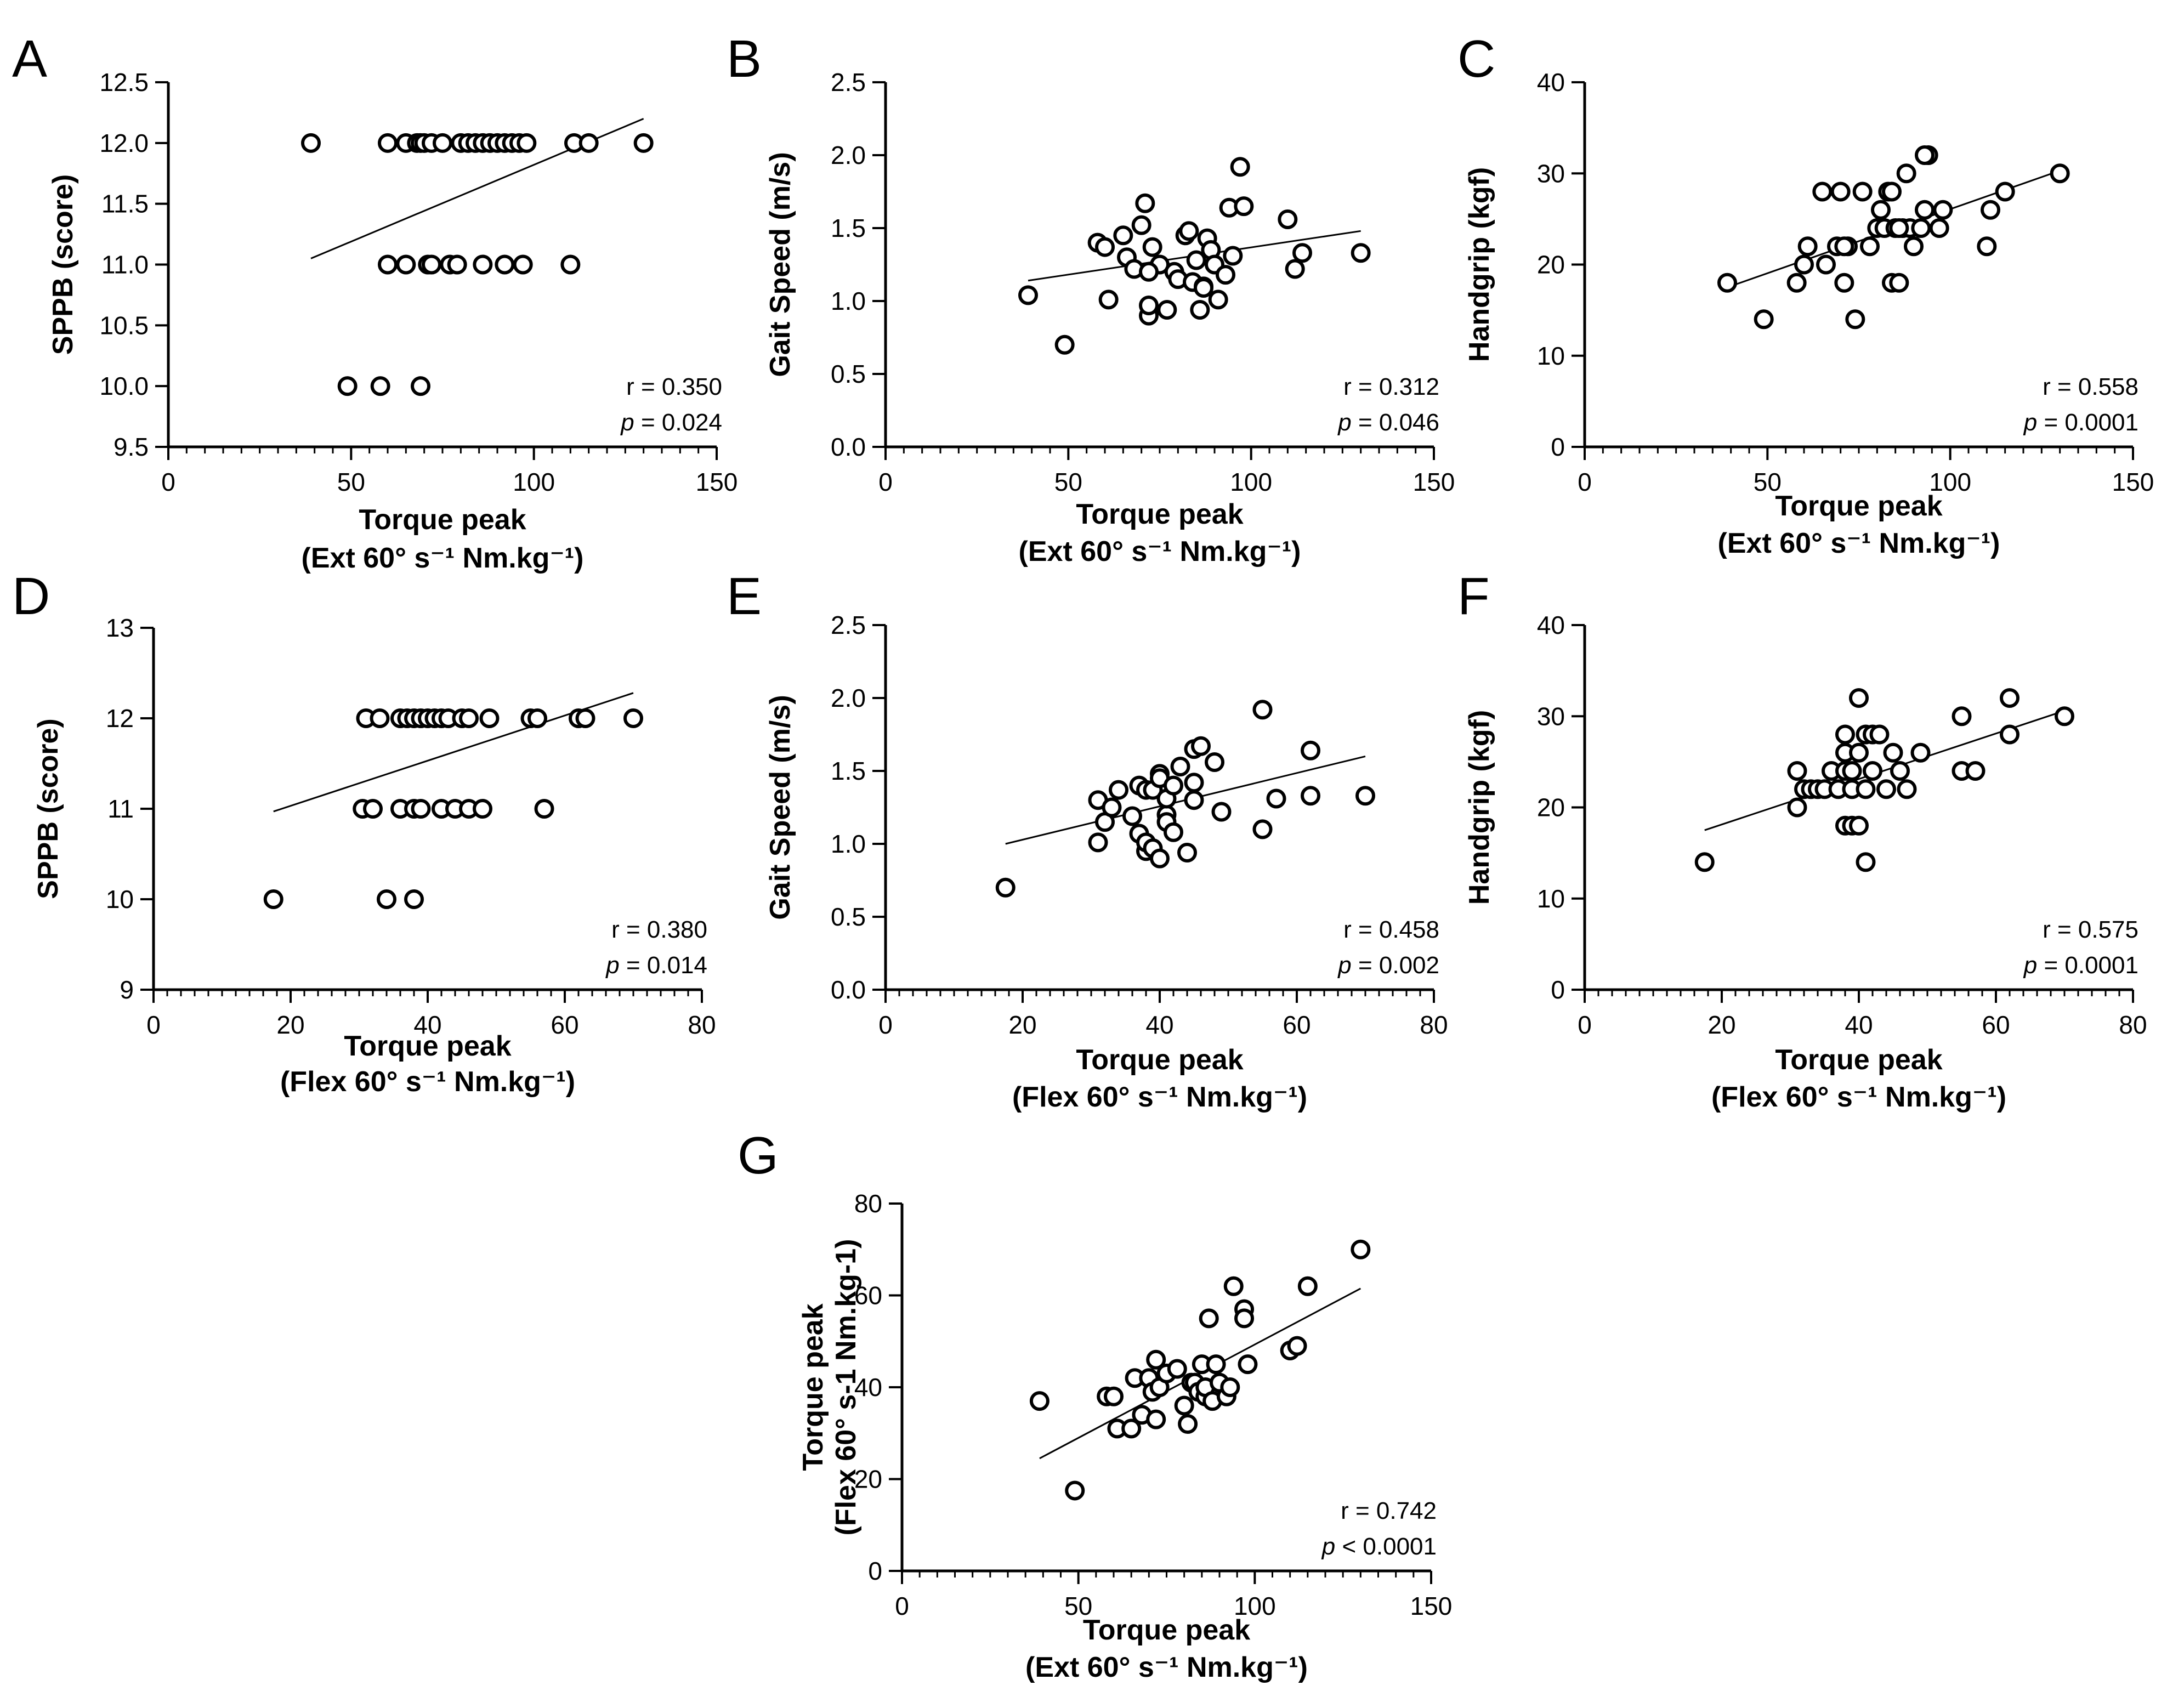  I want to click on x-tick-label: 80, so click(1434, 1025).